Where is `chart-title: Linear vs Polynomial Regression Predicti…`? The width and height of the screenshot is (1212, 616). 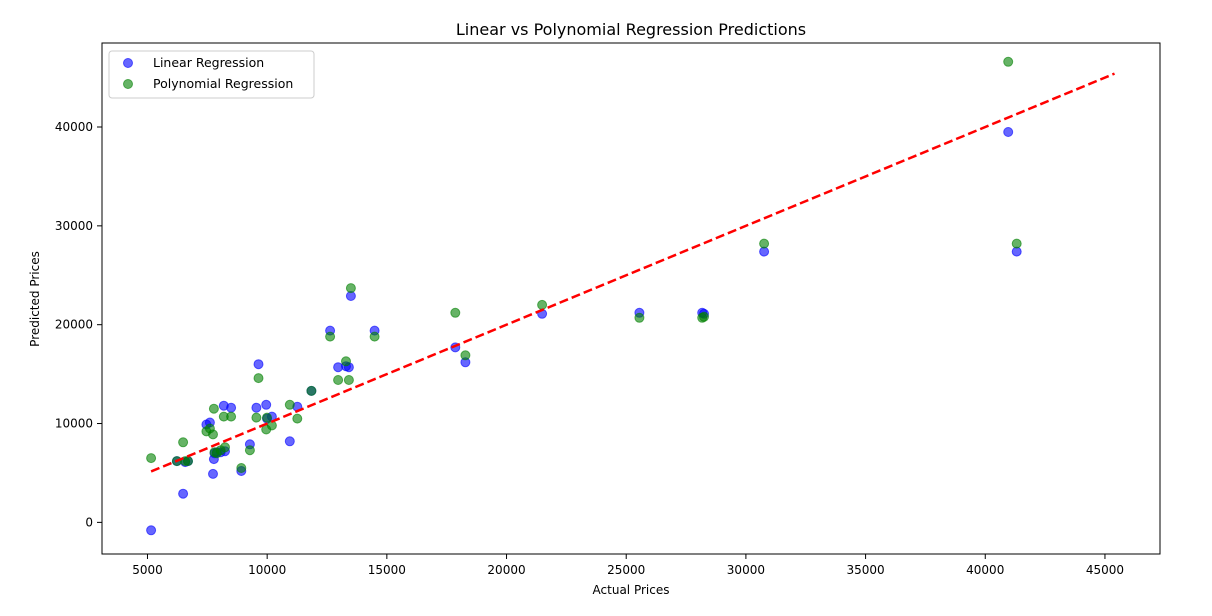
chart-title: Linear vs Polynomial Regression Predicti… is located at coordinates (631, 29).